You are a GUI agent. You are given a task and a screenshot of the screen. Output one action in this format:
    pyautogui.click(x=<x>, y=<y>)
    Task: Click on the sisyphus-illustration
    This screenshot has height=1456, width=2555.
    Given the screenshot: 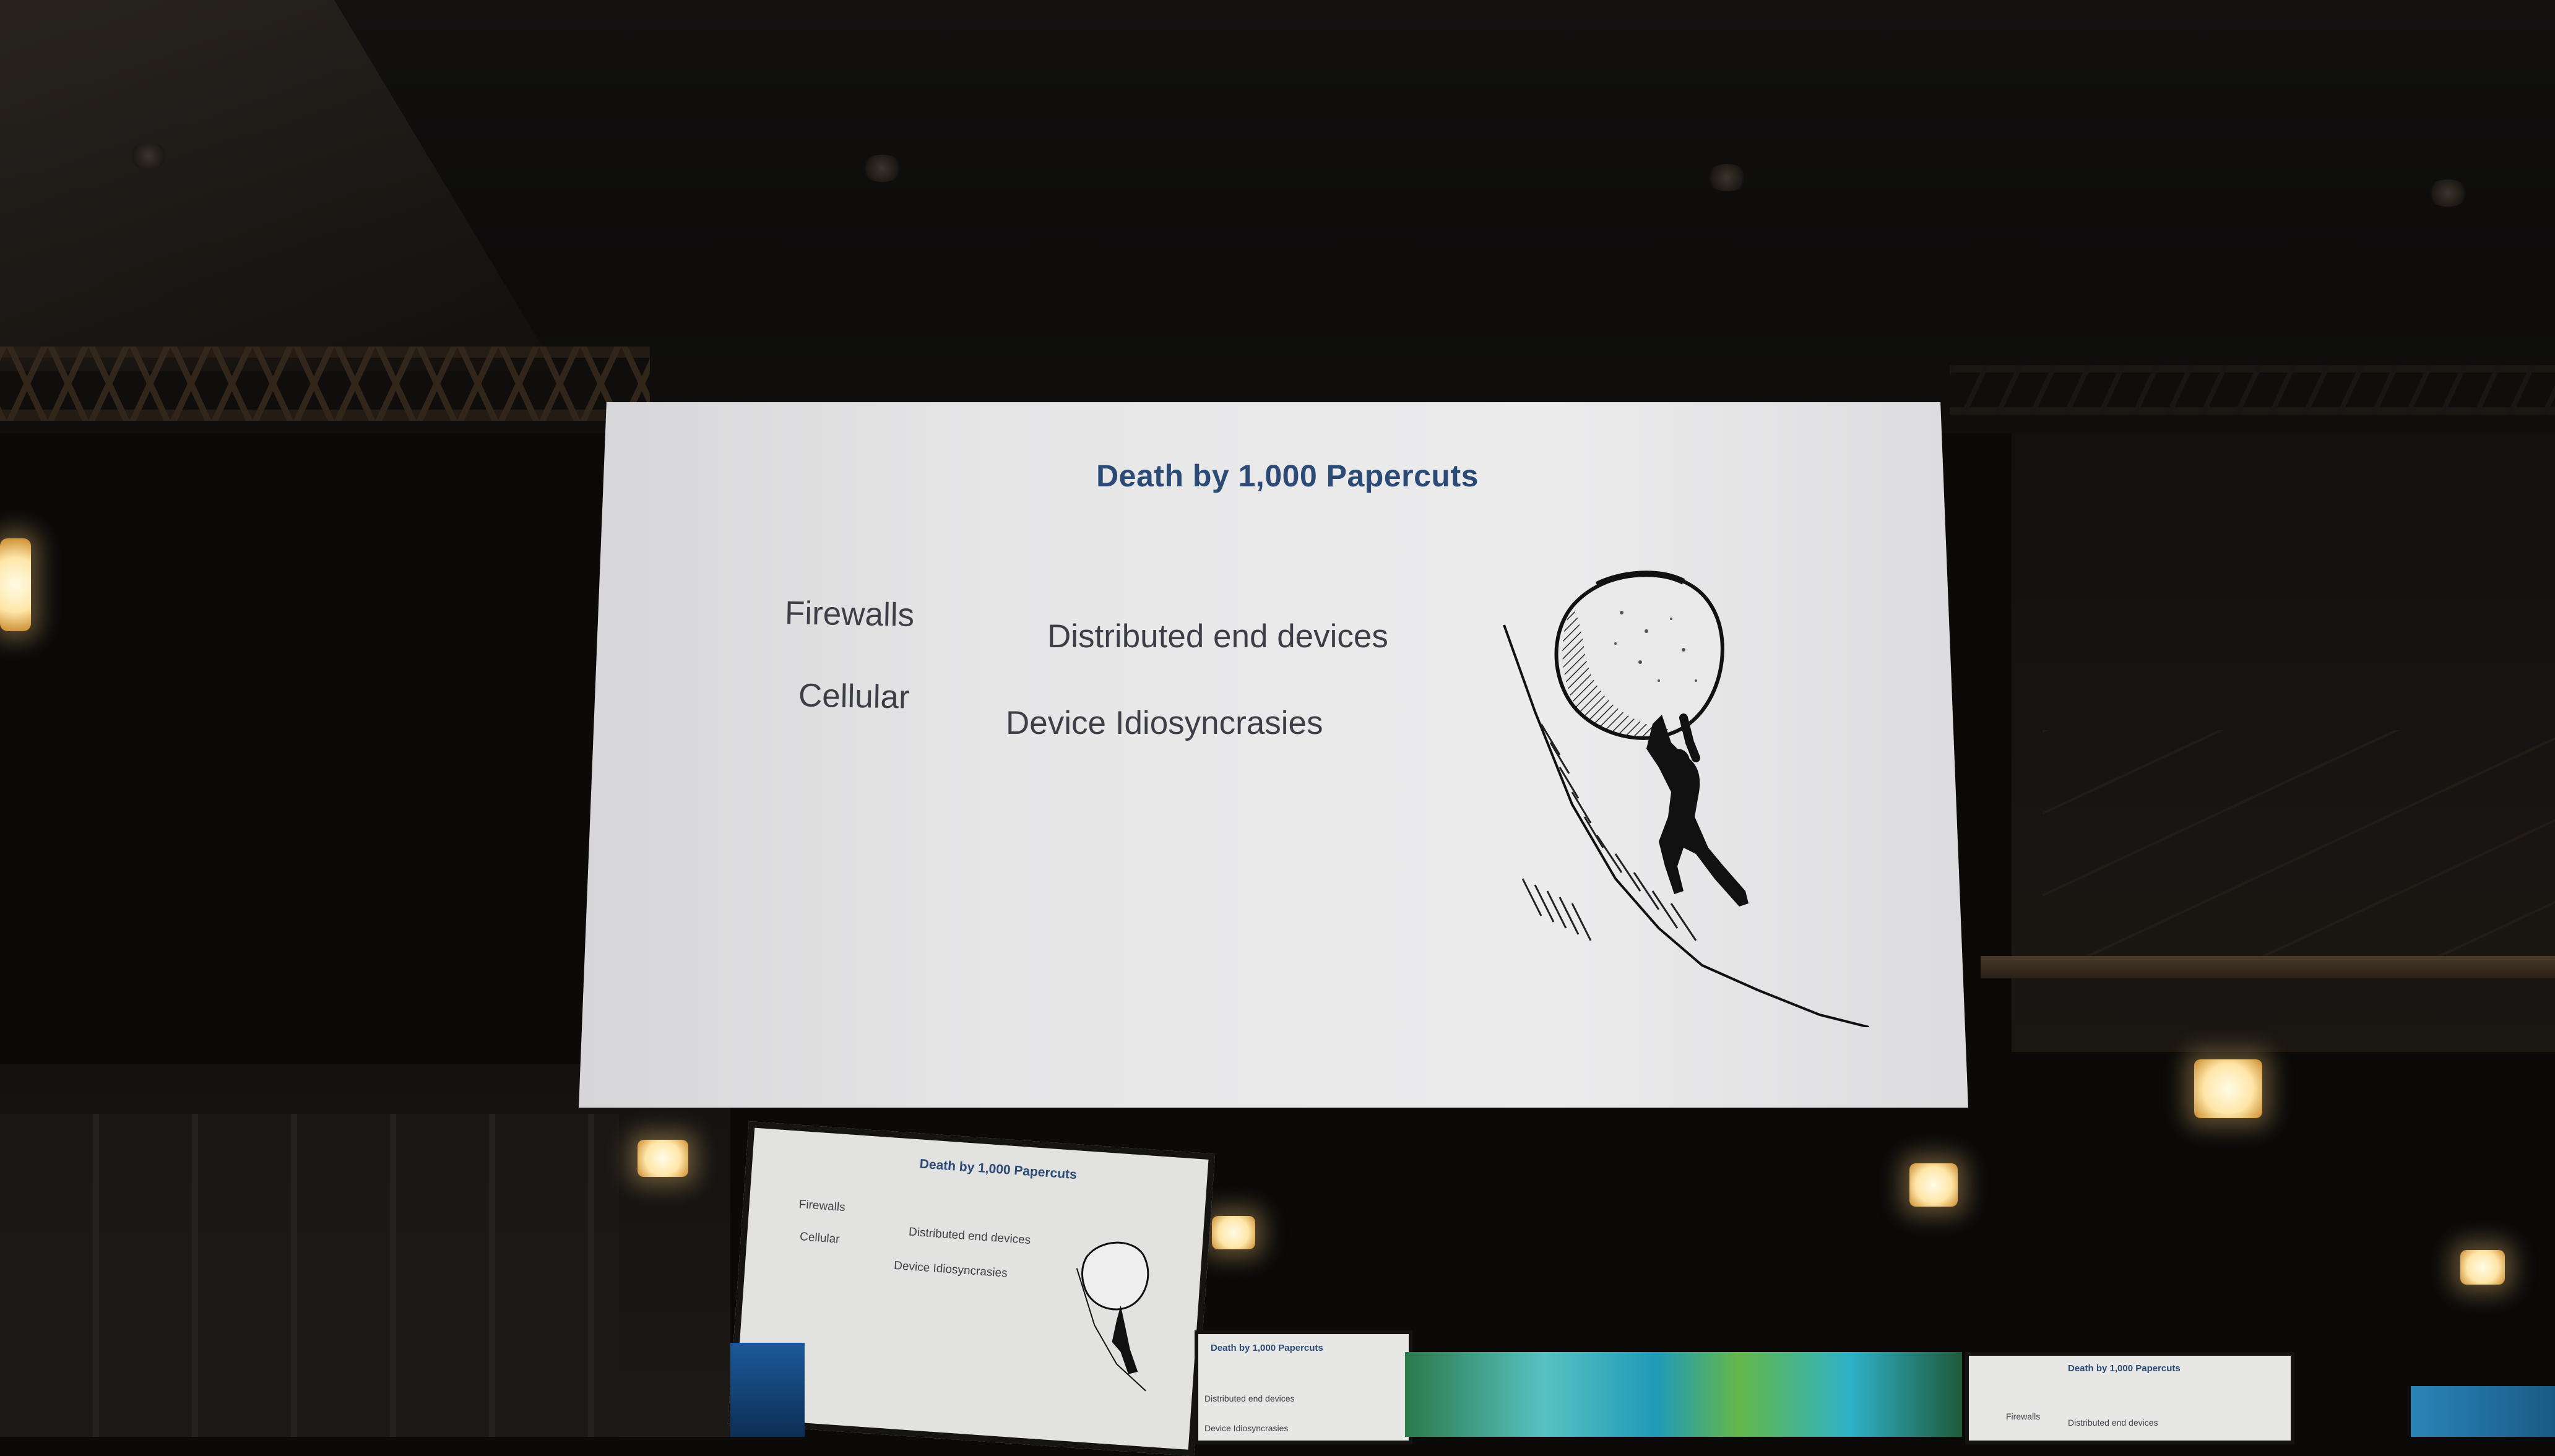 What is the action you would take?
    pyautogui.click(x=1686, y=799)
    